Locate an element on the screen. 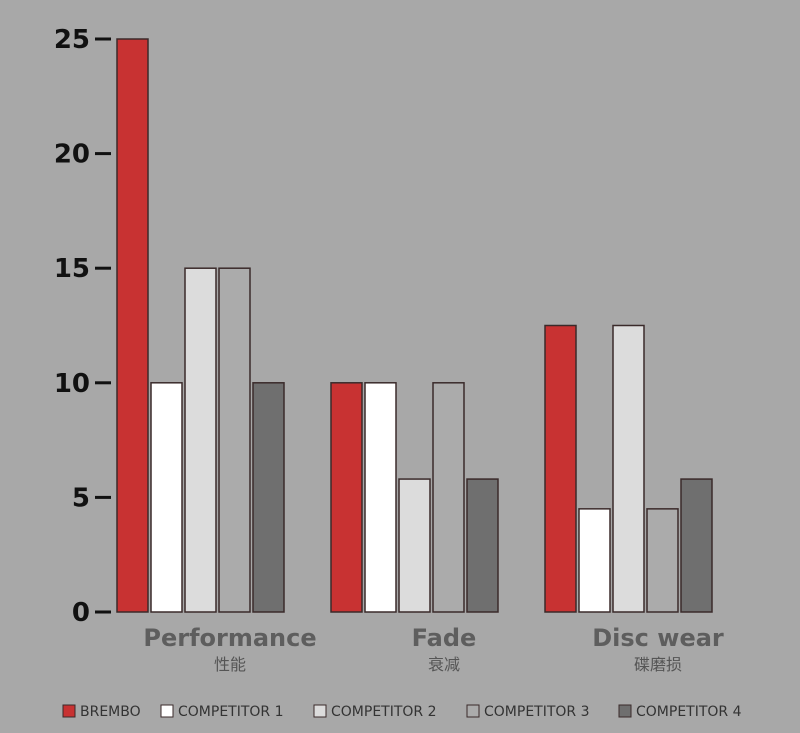 This screenshot has height=733, width=800. x-tick-sublabel: 碟磨损 is located at coordinates (658, 664).